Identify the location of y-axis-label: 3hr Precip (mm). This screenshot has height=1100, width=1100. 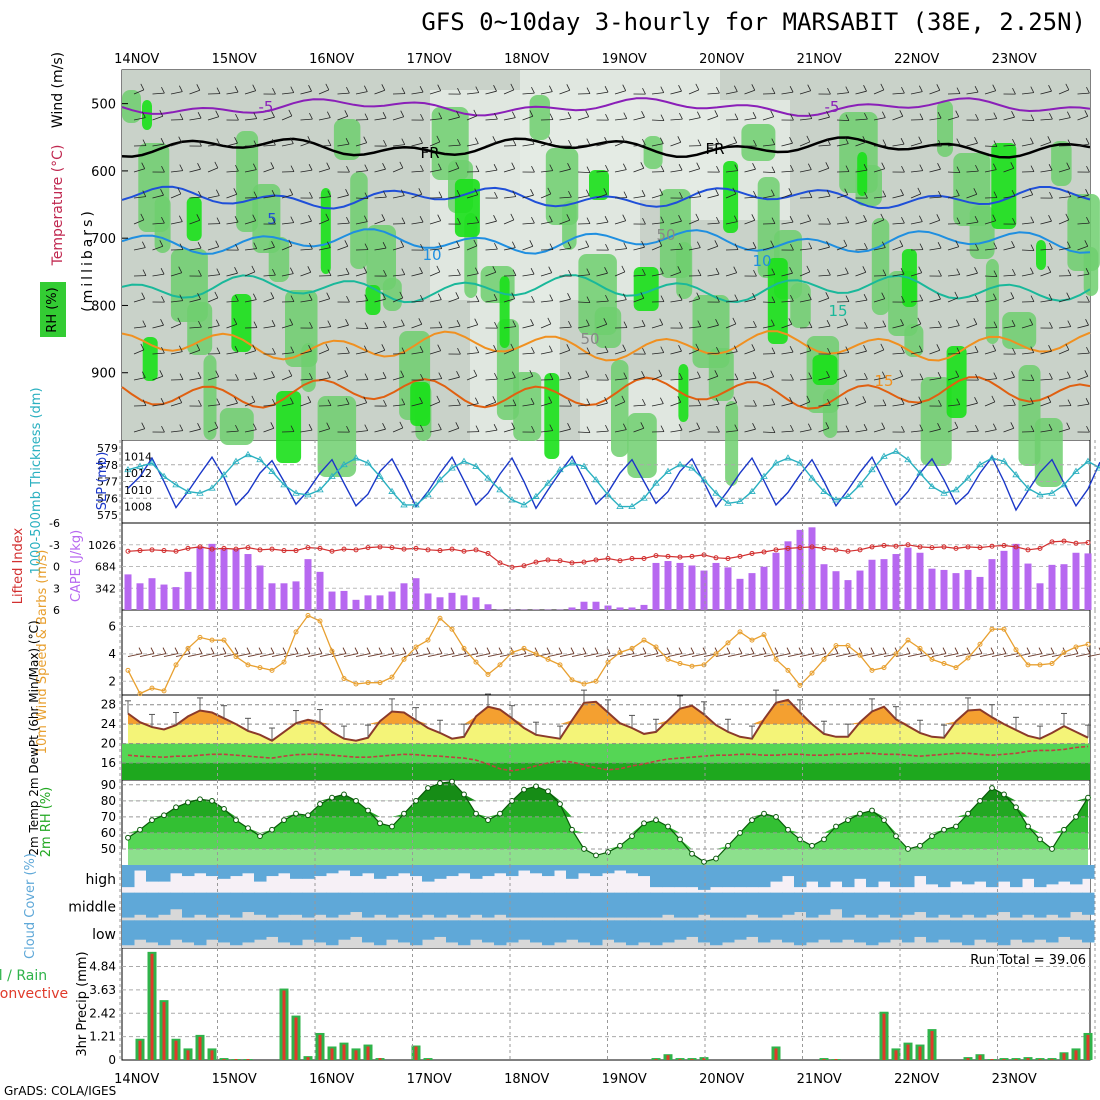
(82, 1003).